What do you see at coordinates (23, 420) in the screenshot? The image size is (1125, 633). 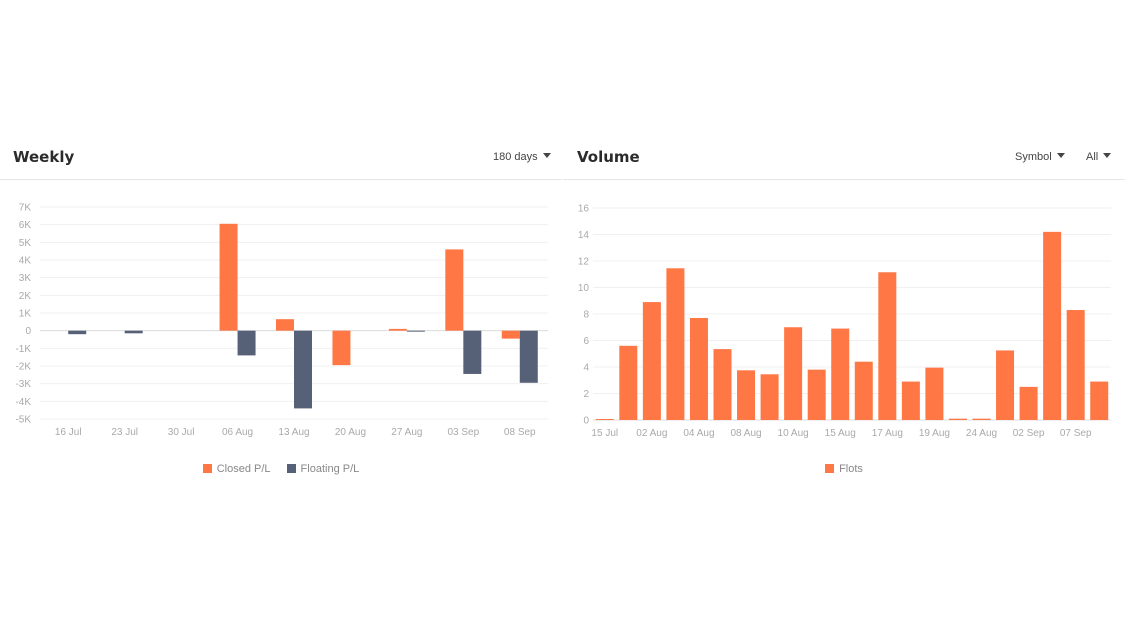 I see `y-tick-label: -5K` at bounding box center [23, 420].